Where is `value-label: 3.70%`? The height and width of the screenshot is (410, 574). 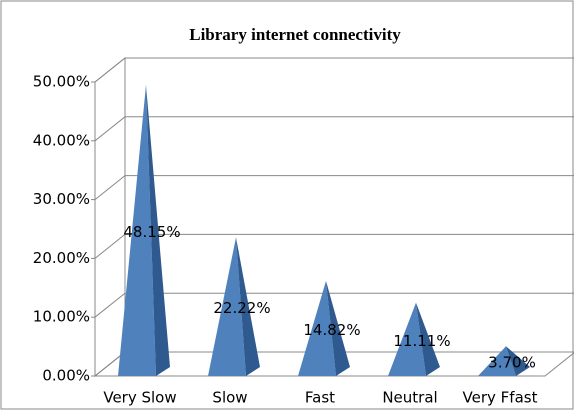 value-label: 3.70% is located at coordinates (512, 363).